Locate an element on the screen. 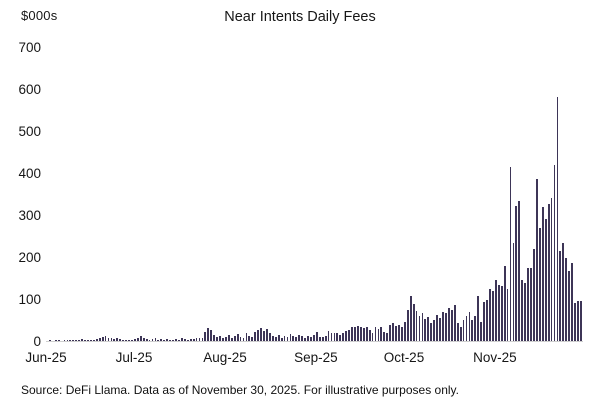  y-tick-label: 0 is located at coordinates (37, 341).